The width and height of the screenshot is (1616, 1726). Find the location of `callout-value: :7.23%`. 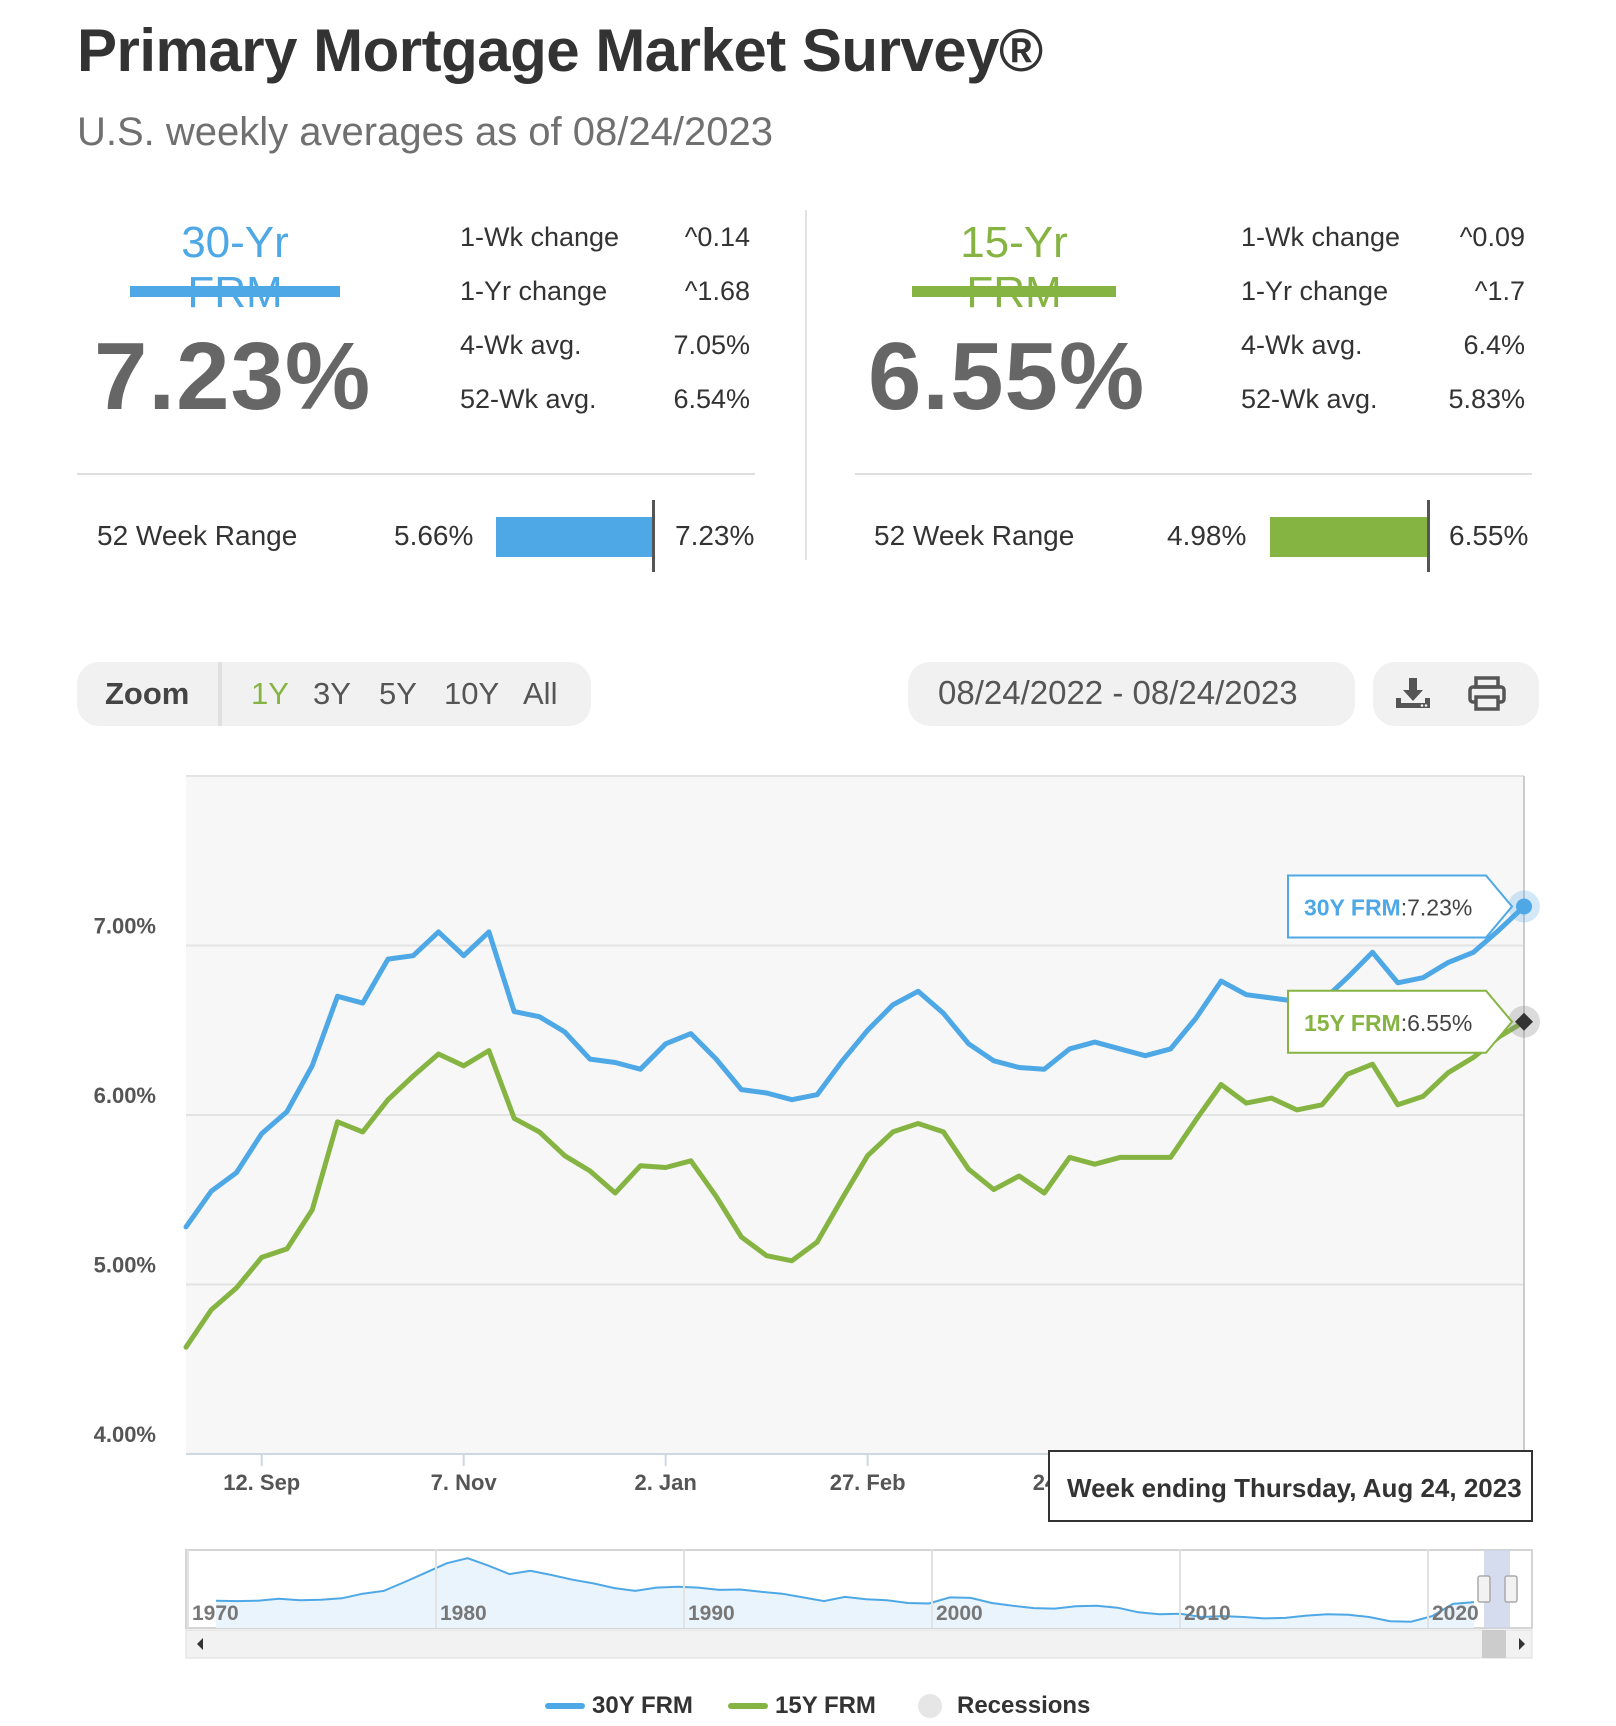

callout-value: :7.23% is located at coordinates (1437, 908).